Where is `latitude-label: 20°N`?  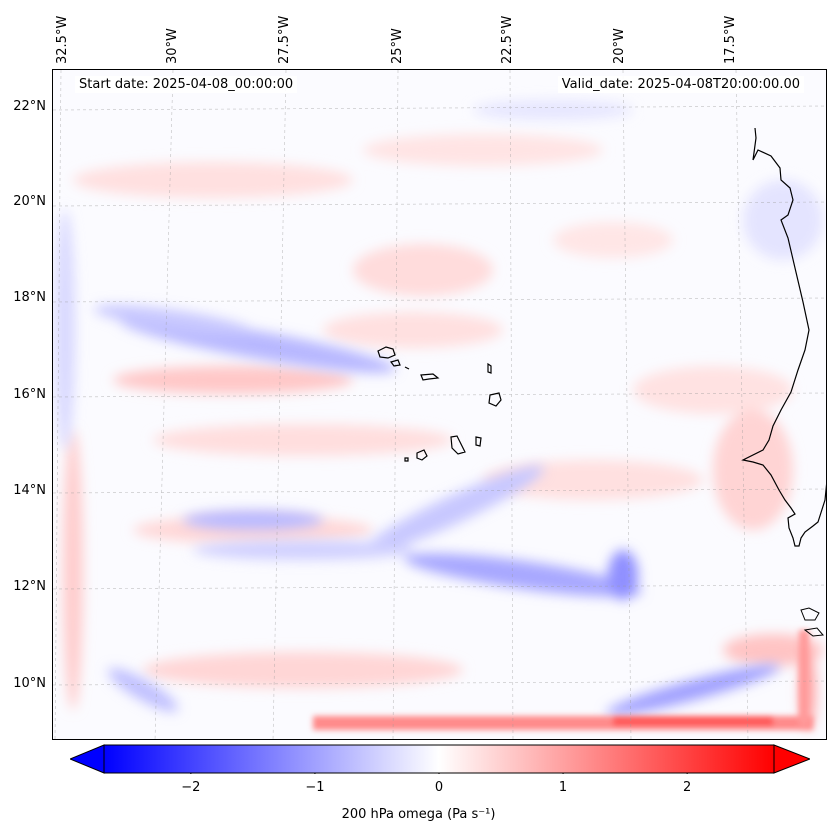
latitude-label: 20°N is located at coordinates (29, 201).